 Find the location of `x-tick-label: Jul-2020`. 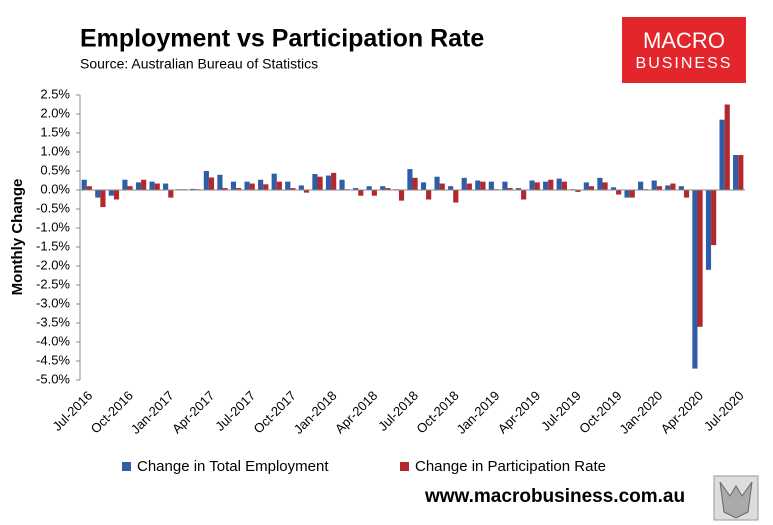

x-tick-label: Jul-2020 is located at coordinates (724, 411).